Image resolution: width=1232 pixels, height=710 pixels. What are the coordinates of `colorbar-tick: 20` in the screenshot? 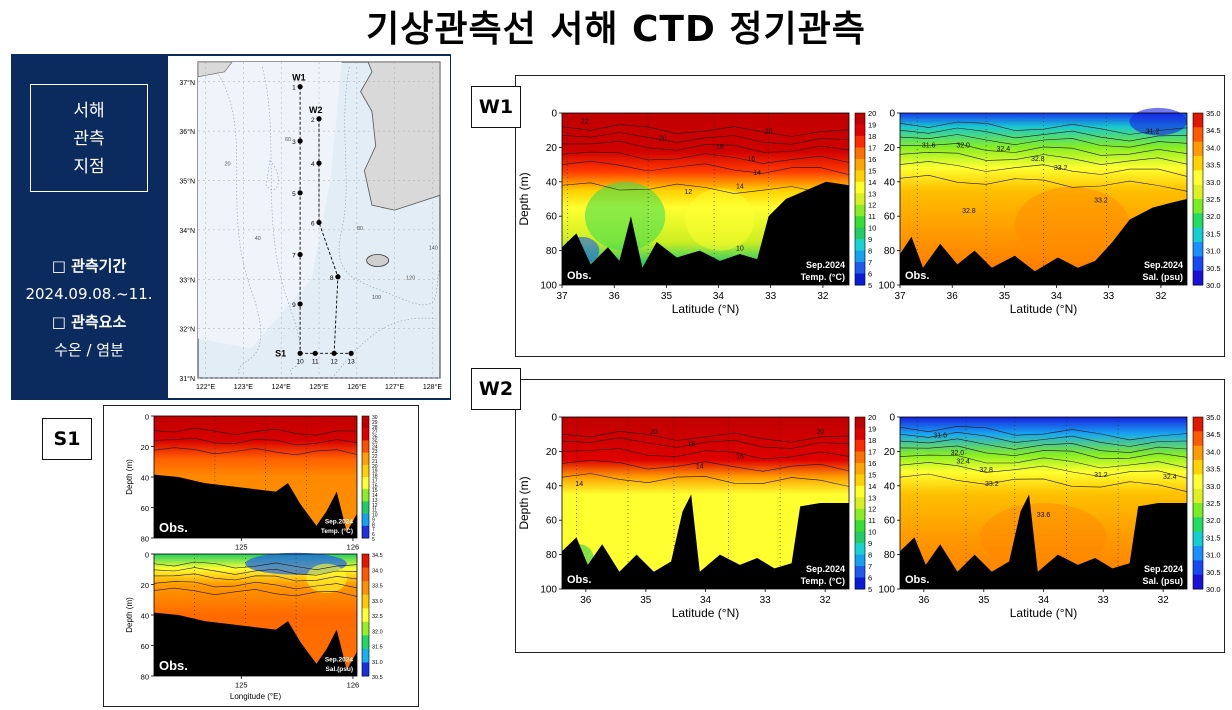 It's located at (872, 417).